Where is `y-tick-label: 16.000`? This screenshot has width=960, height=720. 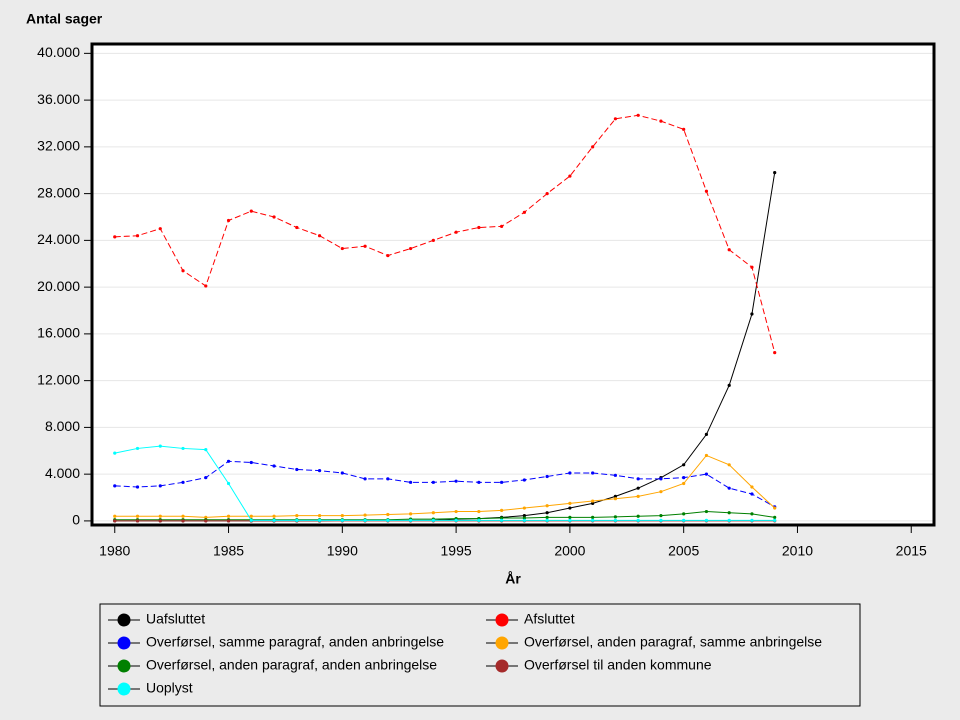
y-tick-label: 16.000 is located at coordinates (58, 333).